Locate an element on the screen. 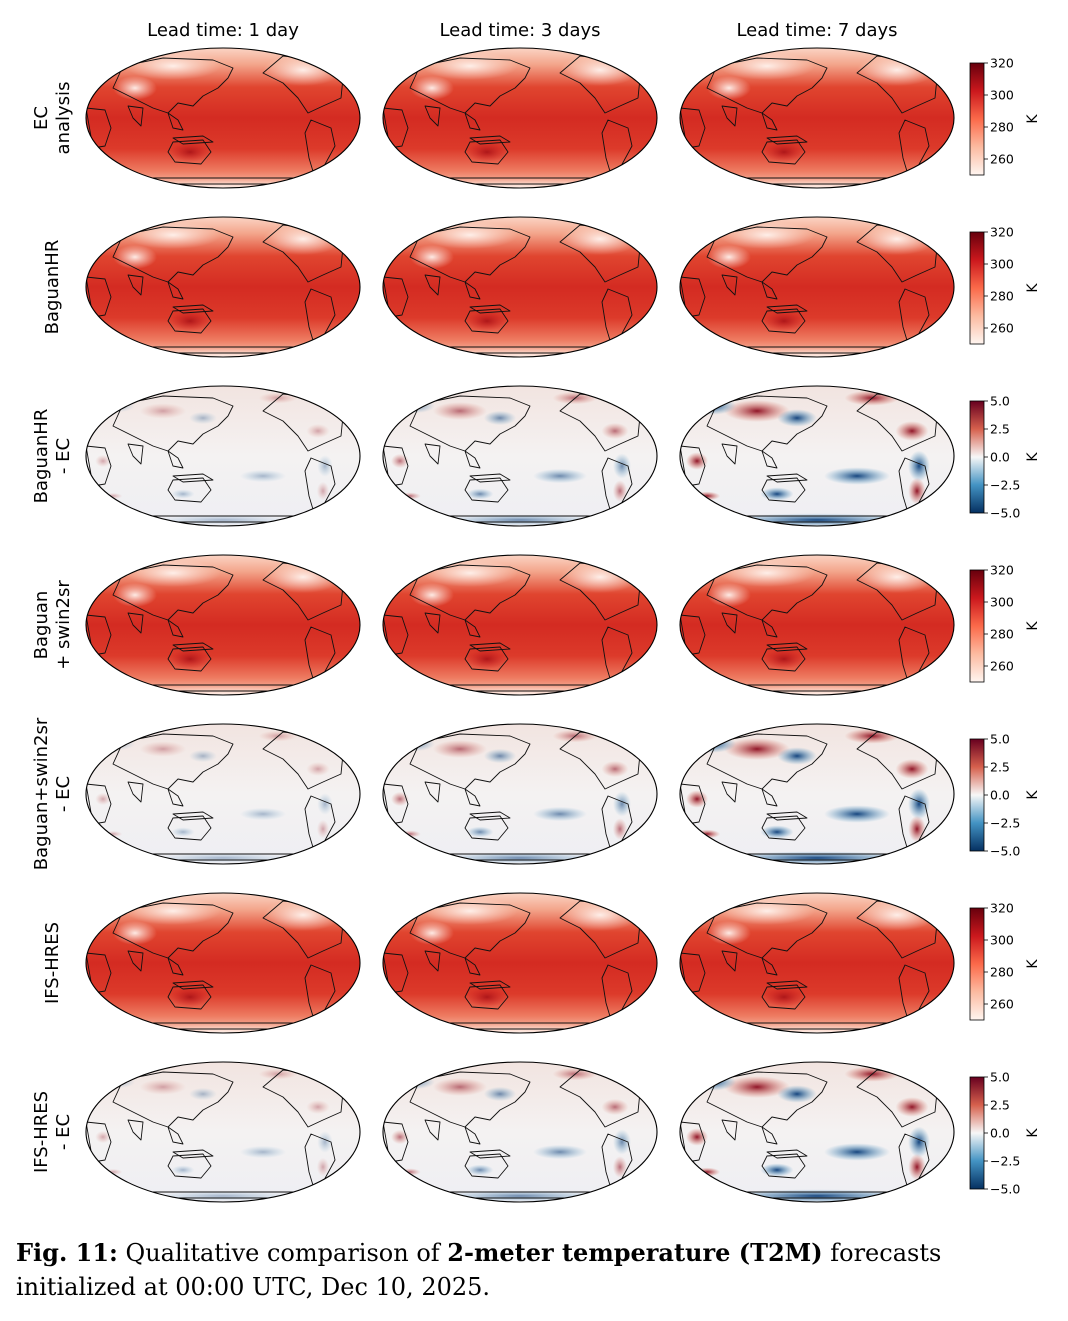 This screenshot has width=1068, height=1321. row-label-line: EC is located at coordinates (41, 118).